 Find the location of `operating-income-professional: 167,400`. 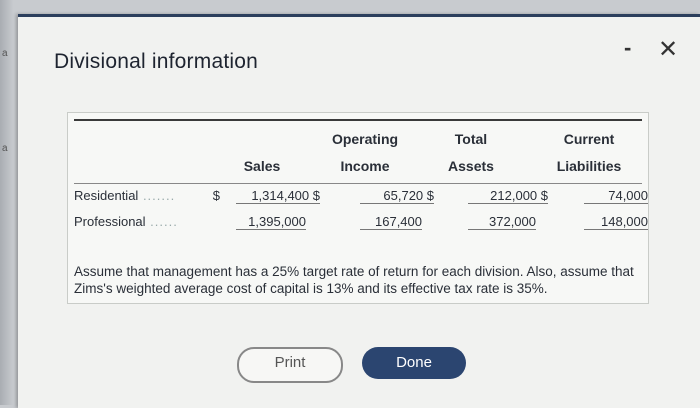

operating-income-professional: 167,400 is located at coordinates (391, 222).